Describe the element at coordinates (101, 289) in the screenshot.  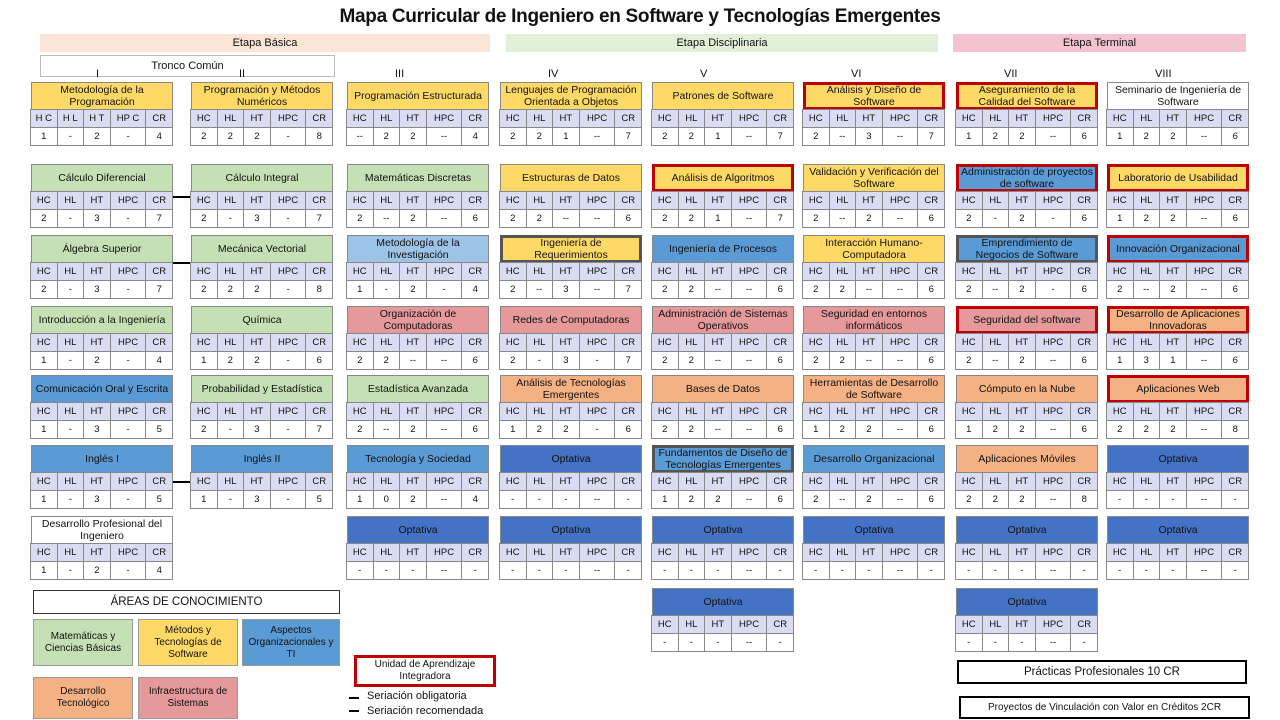
I see `hours-values: 2-3-7` at that location.